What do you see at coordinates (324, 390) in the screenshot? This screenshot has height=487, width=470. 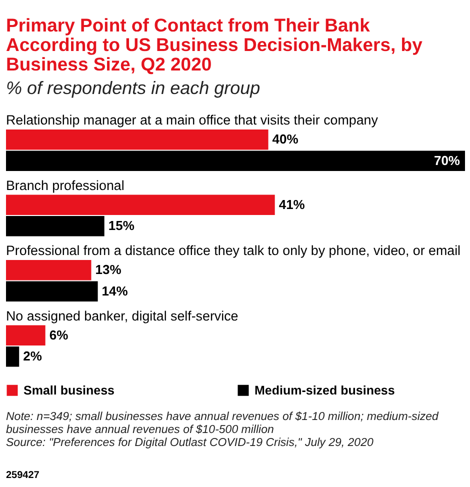 I see `legend-label: Medium-sized business` at bounding box center [324, 390].